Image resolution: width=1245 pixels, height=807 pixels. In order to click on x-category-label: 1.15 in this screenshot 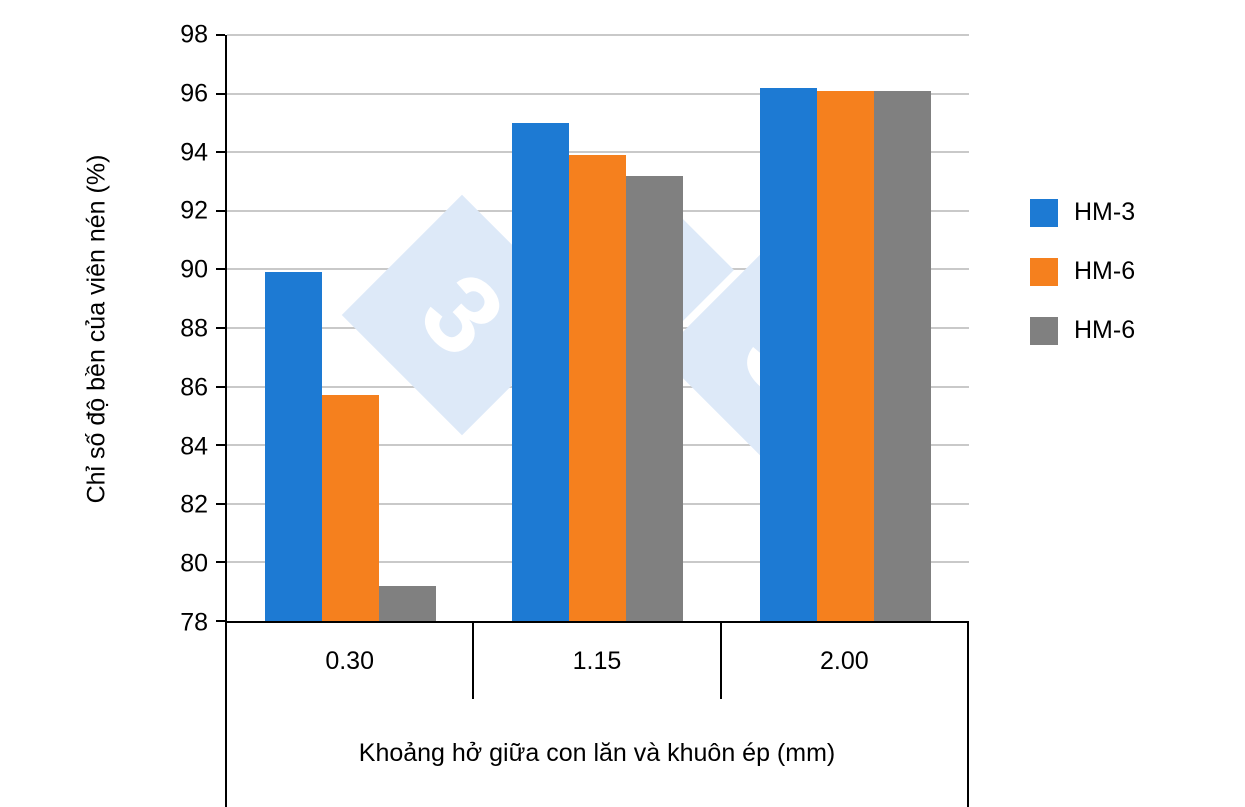, I will do `click(595, 661)`.